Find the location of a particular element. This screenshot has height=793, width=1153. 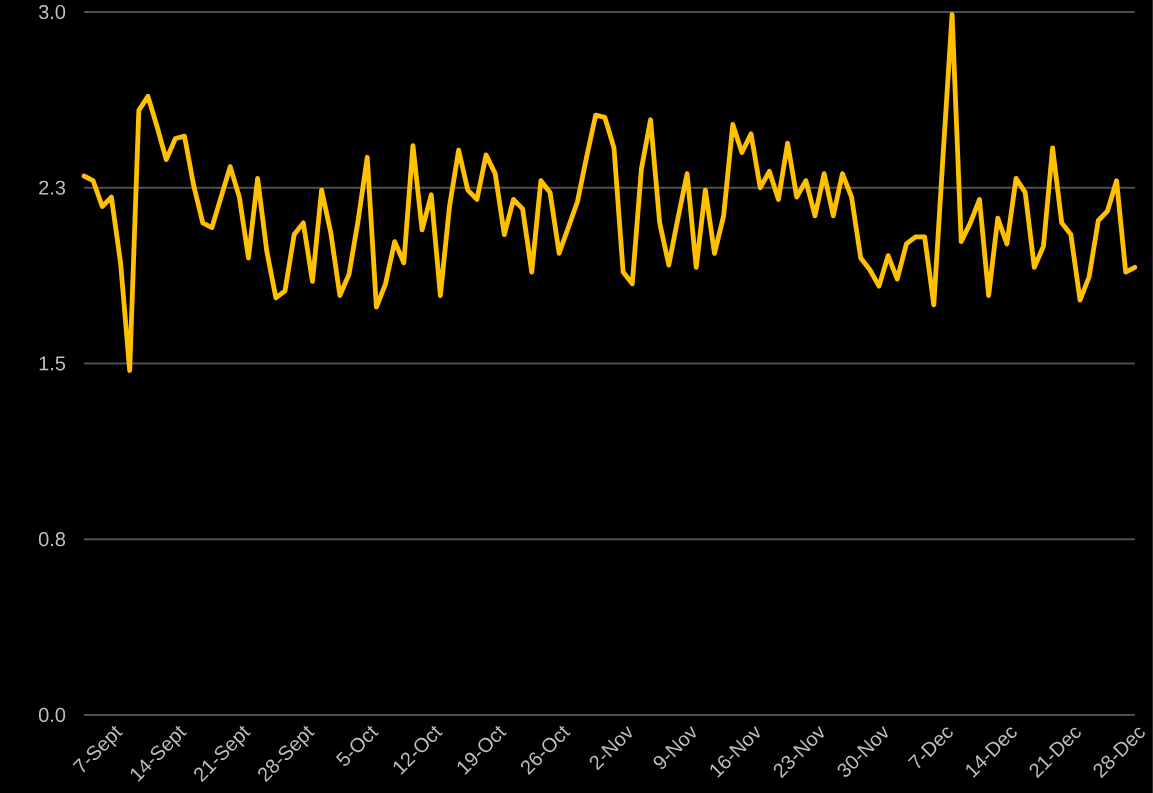

y-tick-label: 1.5 is located at coordinates (52, 363).